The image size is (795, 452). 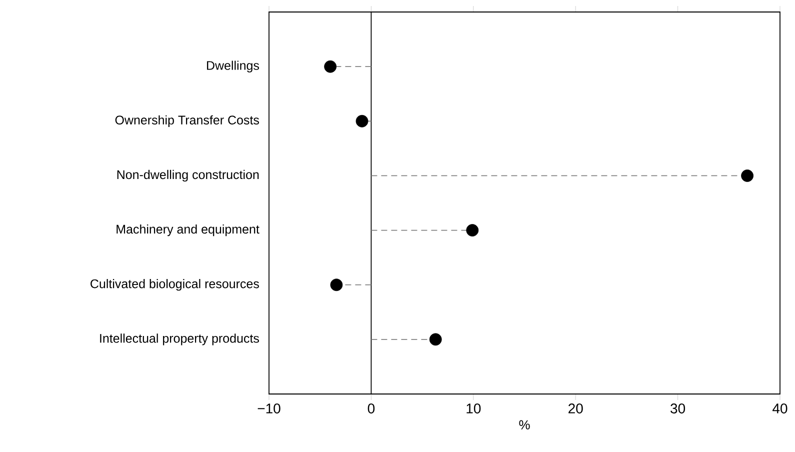 What do you see at coordinates (174, 285) in the screenshot?
I see `y-tick-label: Cultivated biological resources` at bounding box center [174, 285].